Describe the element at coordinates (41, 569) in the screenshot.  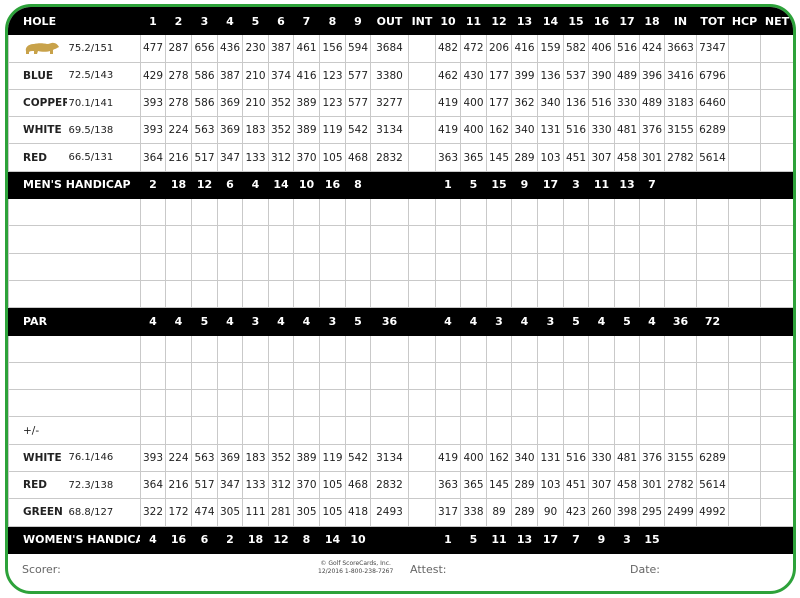
I see `scorer-field: Scorer:` at that location.